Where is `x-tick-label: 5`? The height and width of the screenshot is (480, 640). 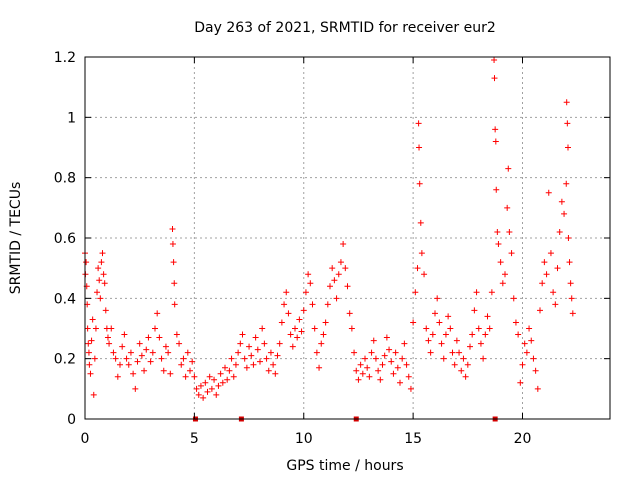
x-tick-label: 5 is located at coordinates (194, 439).